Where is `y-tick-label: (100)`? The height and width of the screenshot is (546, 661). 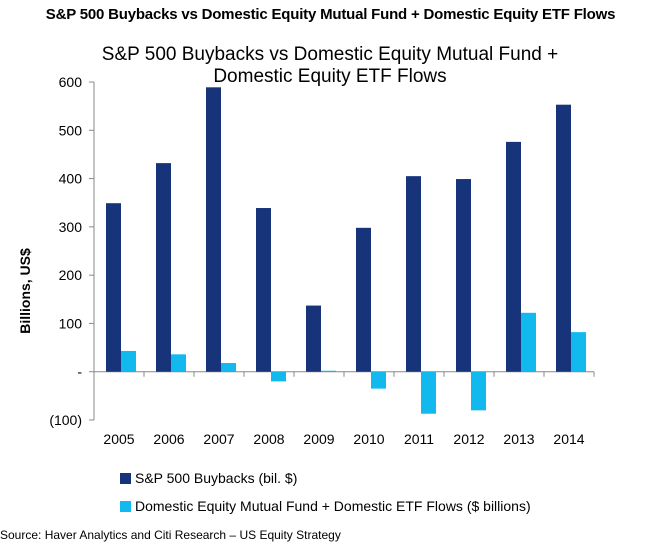
y-tick-label: (100) is located at coordinates (65, 420).